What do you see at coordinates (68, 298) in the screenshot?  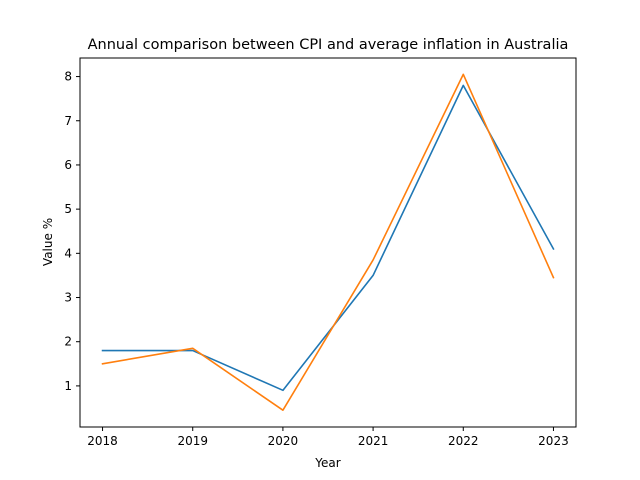 I see `y-tick-label: 3` at bounding box center [68, 298].